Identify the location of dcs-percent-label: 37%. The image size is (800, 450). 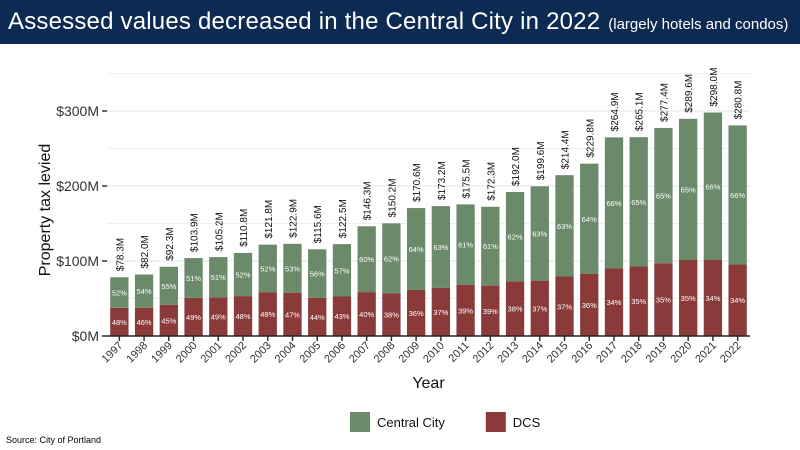
(539, 308).